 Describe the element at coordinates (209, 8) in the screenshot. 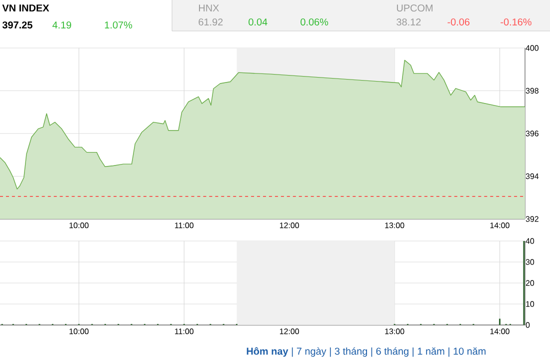

I see `text: HNX` at that location.